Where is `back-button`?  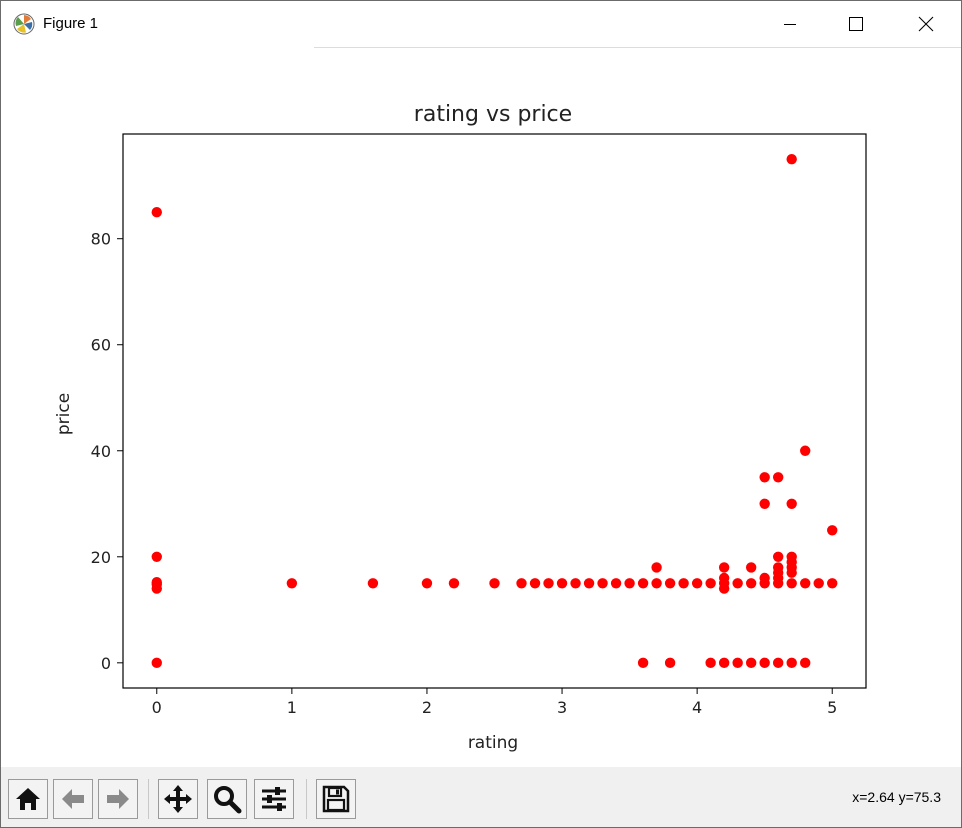
back-button is located at coordinates (73, 799).